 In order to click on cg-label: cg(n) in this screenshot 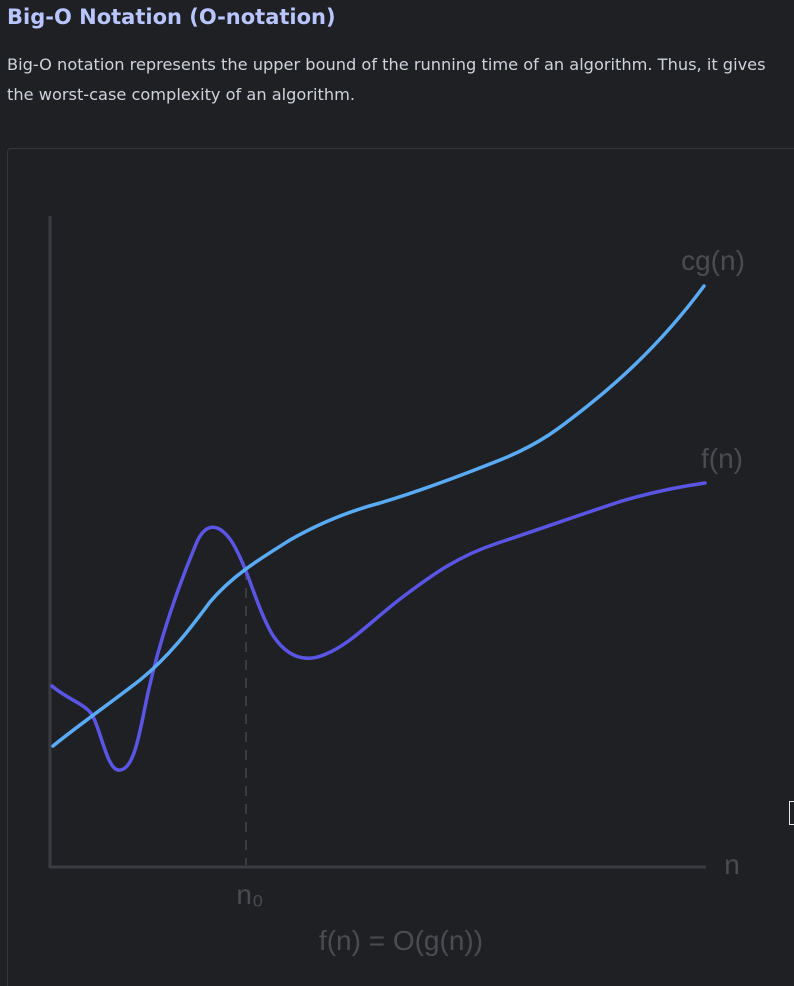, I will do `click(713, 260)`.